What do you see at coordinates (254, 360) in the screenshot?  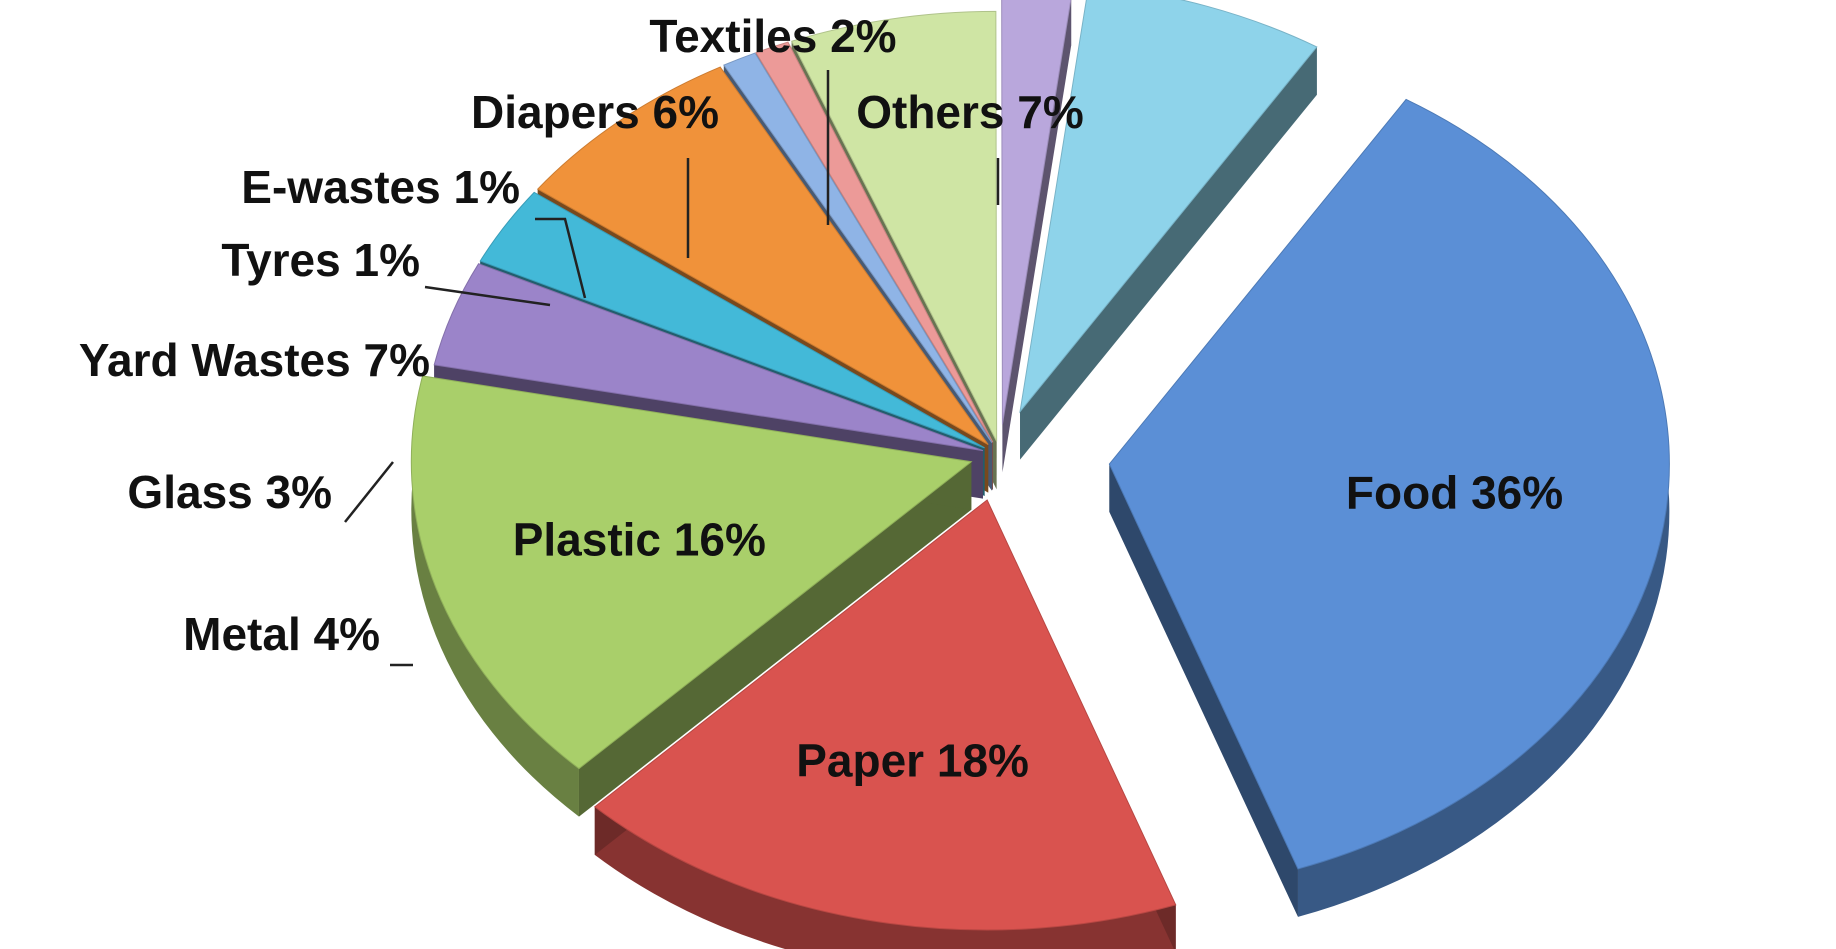 I see `slice-label-yard-wastes: Yard Wastes 7%` at bounding box center [254, 360].